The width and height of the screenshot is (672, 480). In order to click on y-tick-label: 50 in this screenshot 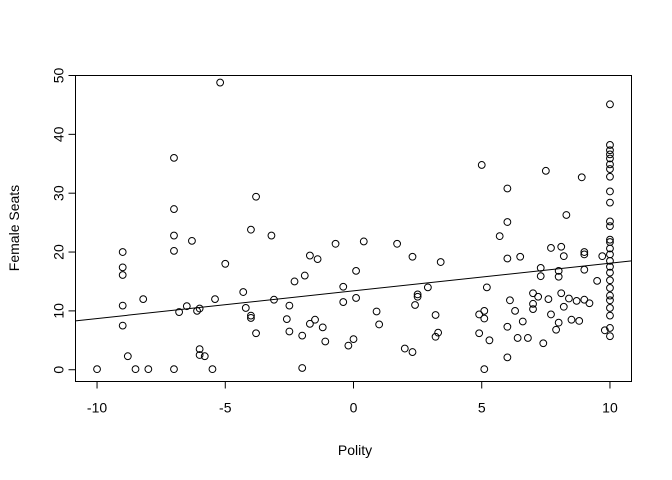, I will do `click(59, 76)`.